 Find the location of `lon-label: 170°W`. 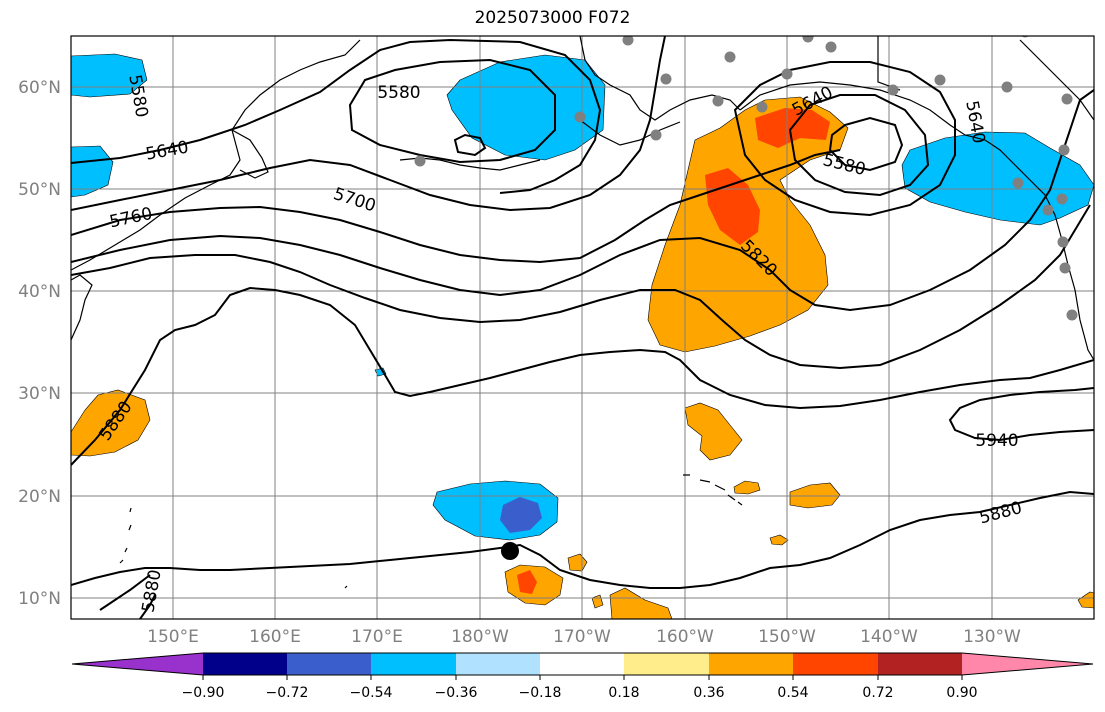

lon-label: 170°W is located at coordinates (582, 637).